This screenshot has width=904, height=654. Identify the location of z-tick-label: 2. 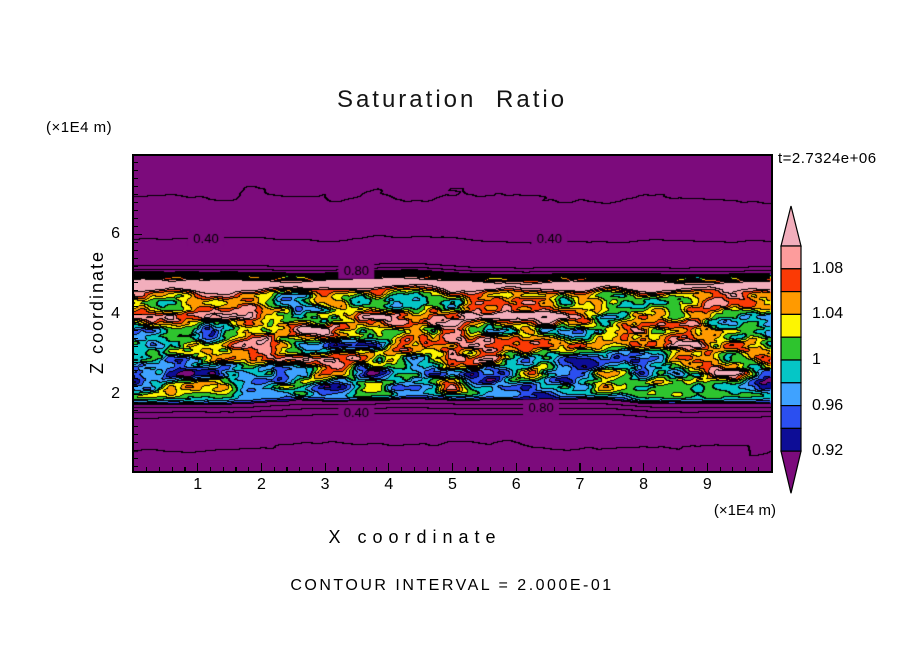
(115, 393).